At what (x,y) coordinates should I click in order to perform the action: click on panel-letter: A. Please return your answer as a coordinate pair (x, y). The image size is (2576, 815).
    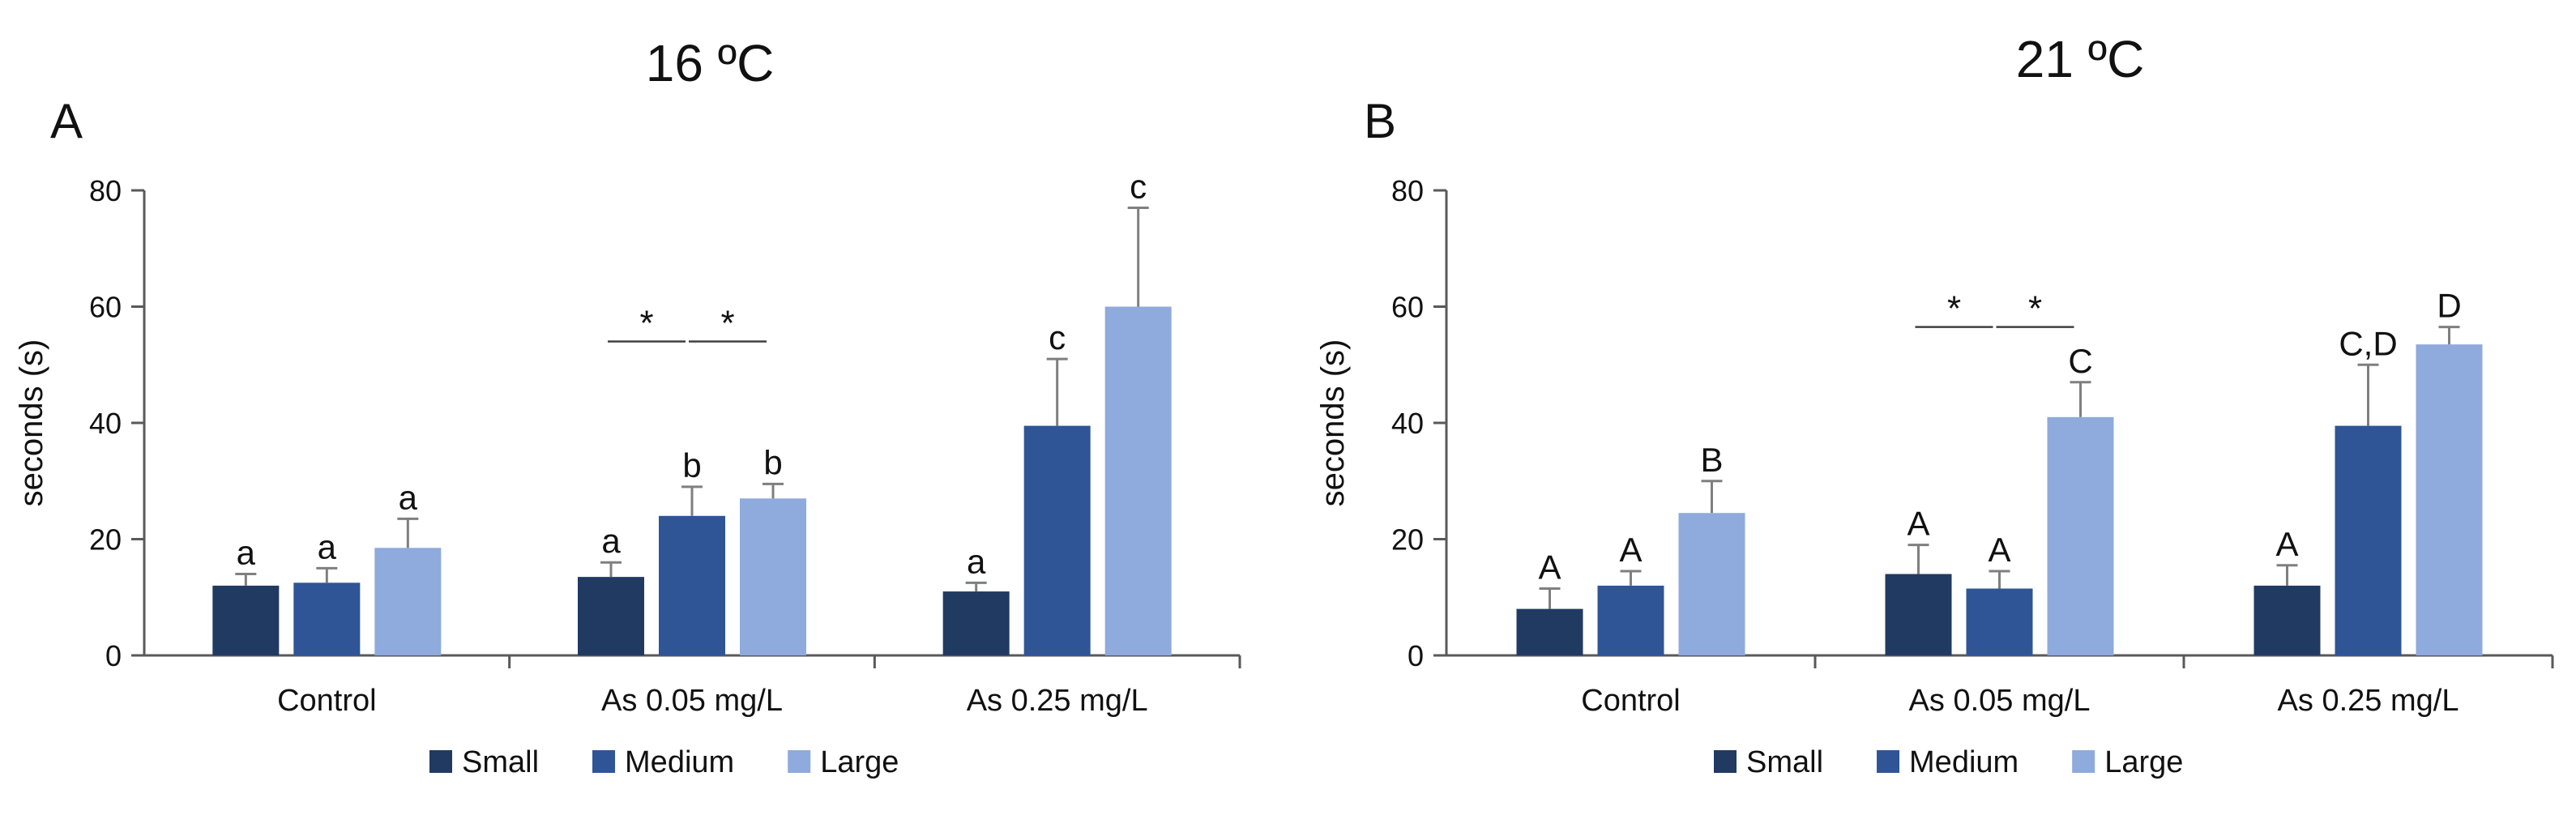
    Looking at the image, I should click on (66, 121).